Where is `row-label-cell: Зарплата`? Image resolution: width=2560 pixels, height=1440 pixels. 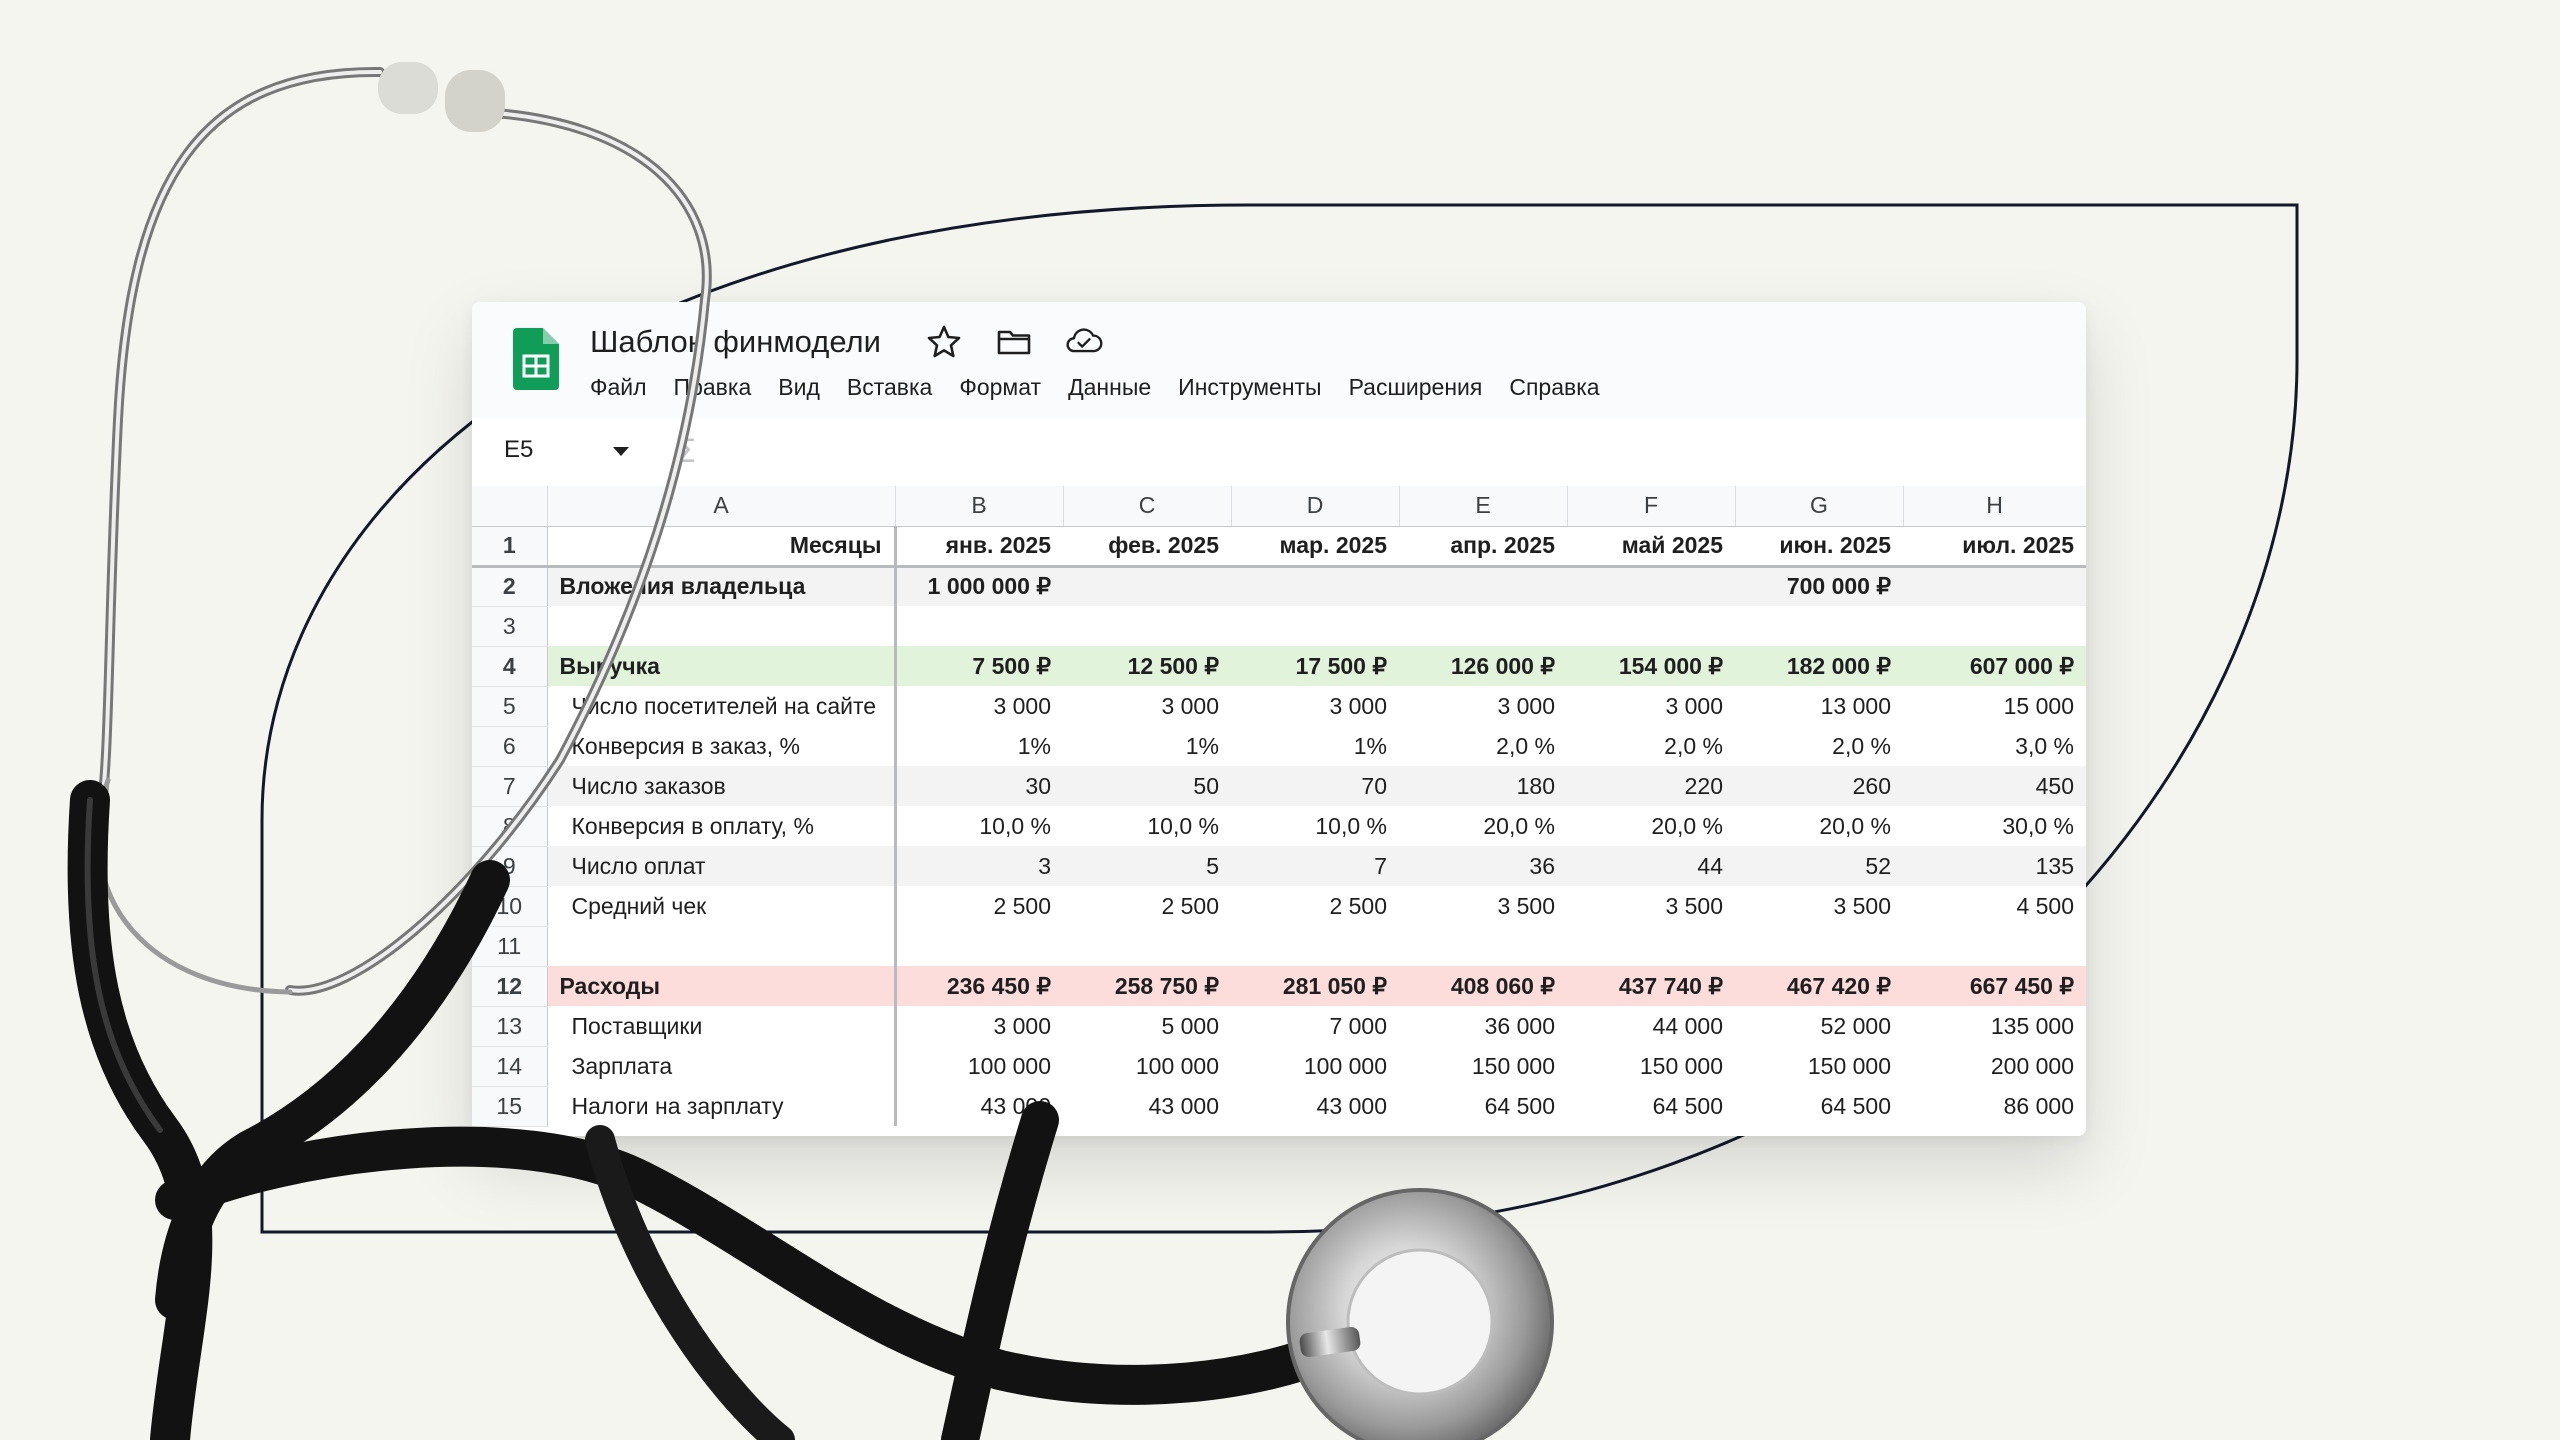
row-label-cell: Зарплата is located at coordinates (722, 1066).